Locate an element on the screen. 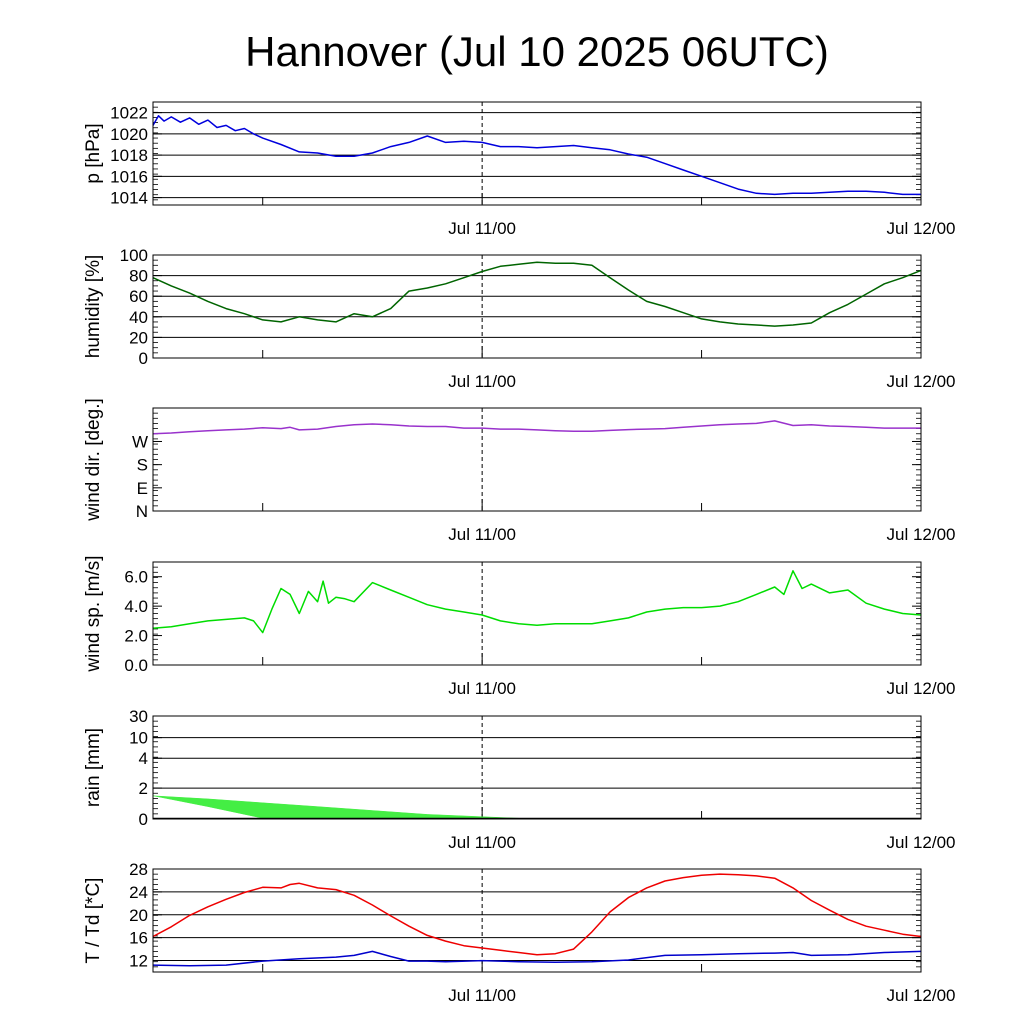 This screenshot has width=1024, height=1024. wind-direction-series-line-wind_direction is located at coordinates (536, 427).